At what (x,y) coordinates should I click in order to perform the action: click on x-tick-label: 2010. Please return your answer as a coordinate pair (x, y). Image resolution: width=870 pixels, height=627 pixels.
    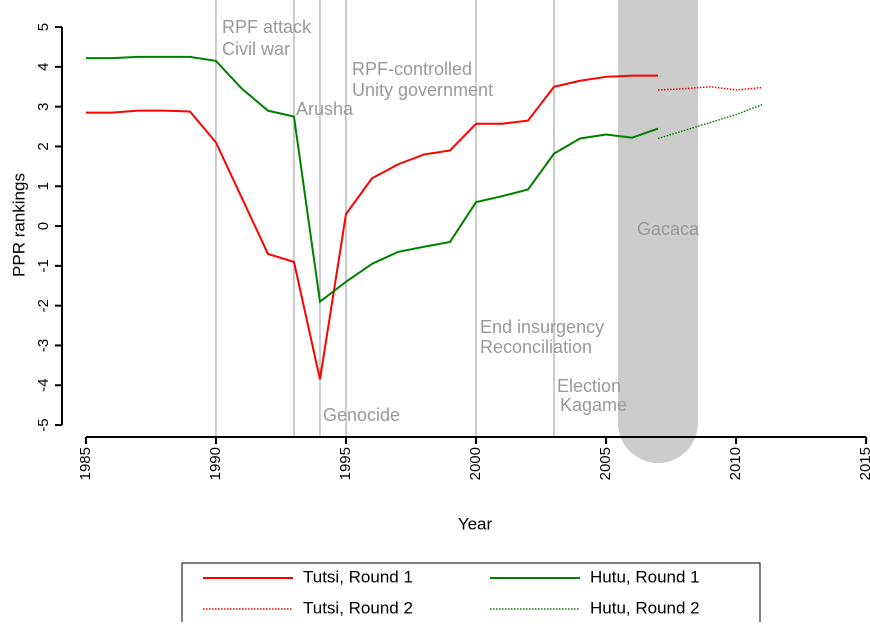
    Looking at the image, I should click on (735, 463).